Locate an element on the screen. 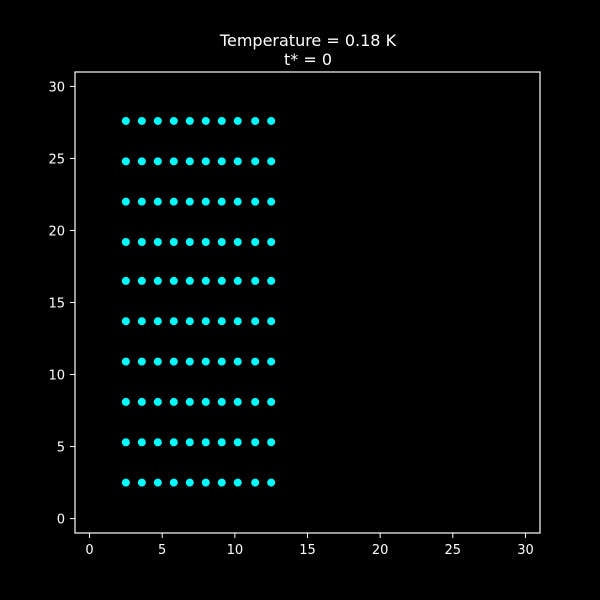  chart-subtitle: t* = 0 is located at coordinates (308, 59).